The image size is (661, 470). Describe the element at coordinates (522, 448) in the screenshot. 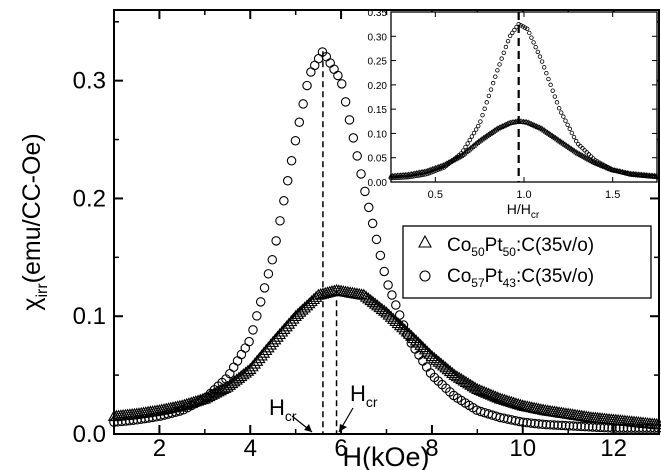

I see `x-tick-label: 10` at that location.